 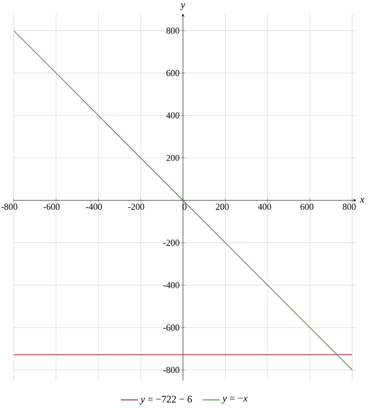 What do you see at coordinates (166, 400) in the screenshot?
I see `legend-label: y = −722 − 6` at bounding box center [166, 400].